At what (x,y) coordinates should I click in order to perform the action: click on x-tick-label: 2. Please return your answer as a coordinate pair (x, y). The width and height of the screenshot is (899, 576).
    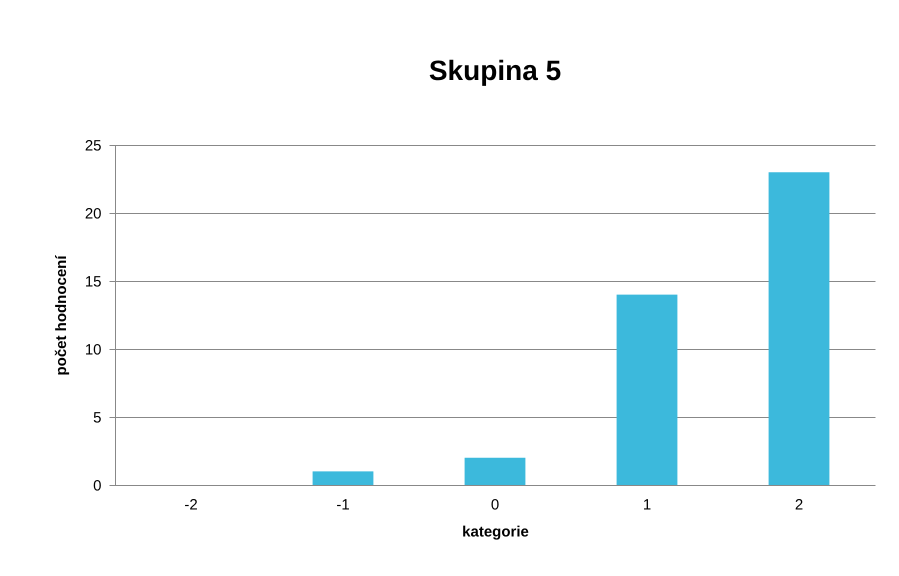
    Looking at the image, I should click on (799, 505).